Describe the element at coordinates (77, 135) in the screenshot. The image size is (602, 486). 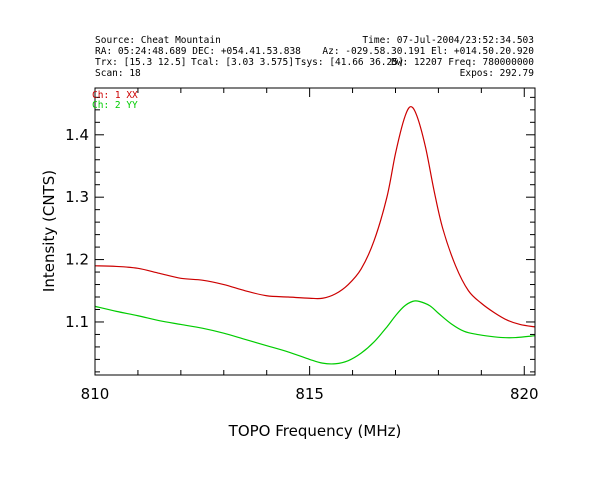
I see `y-tick-label: 1.4` at that location.